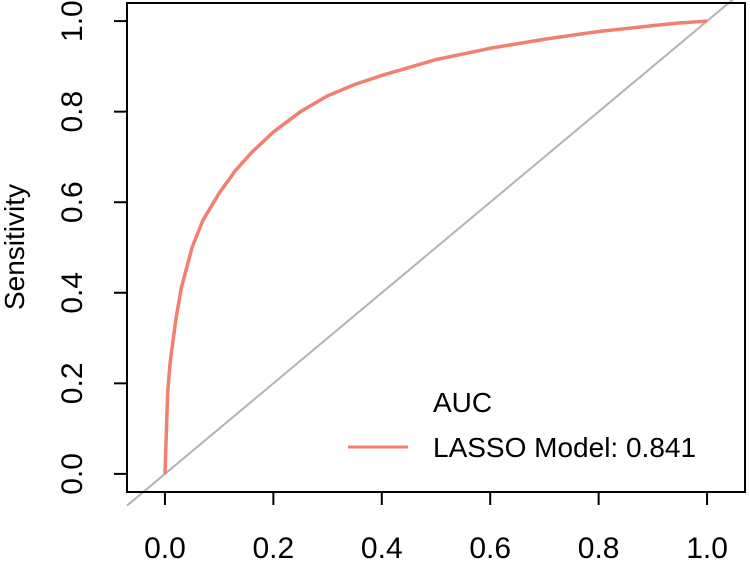  I want to click on x-tick-label-5: 1.0, so click(707, 547).